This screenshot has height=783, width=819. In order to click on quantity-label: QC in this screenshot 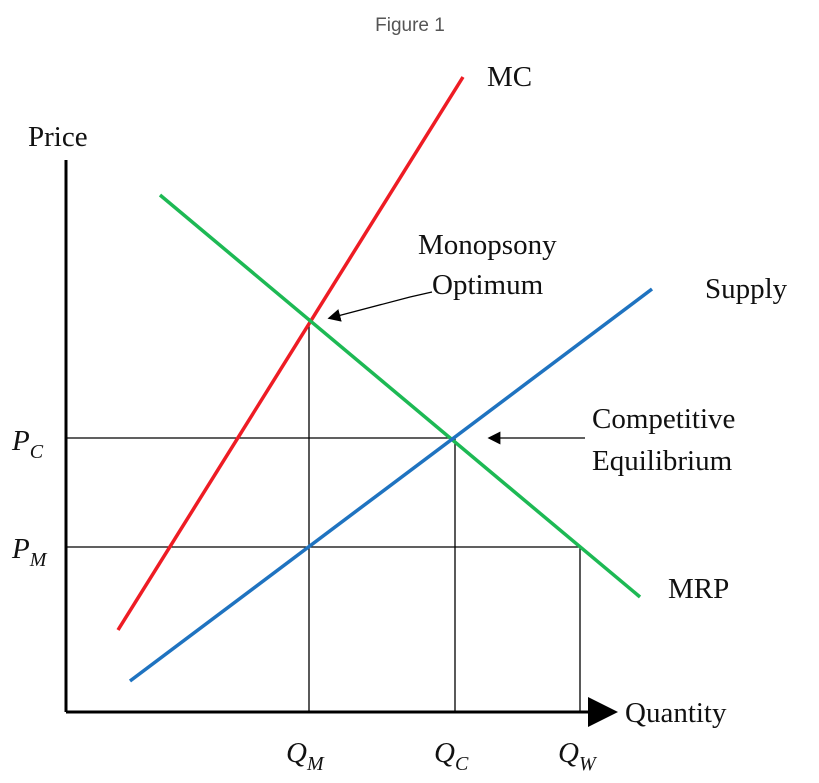, I will do `click(451, 756)`.